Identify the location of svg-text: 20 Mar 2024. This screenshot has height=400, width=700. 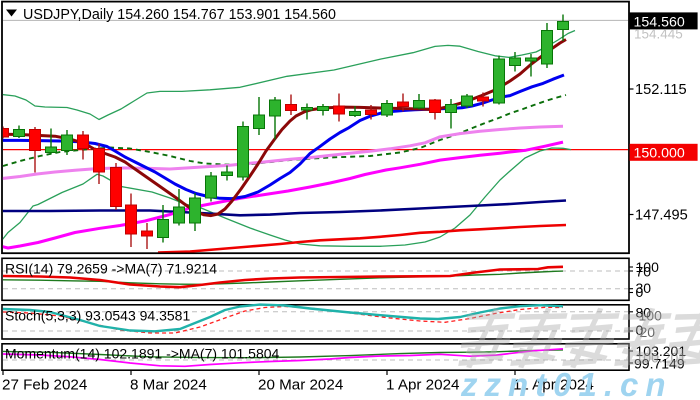
(300, 385).